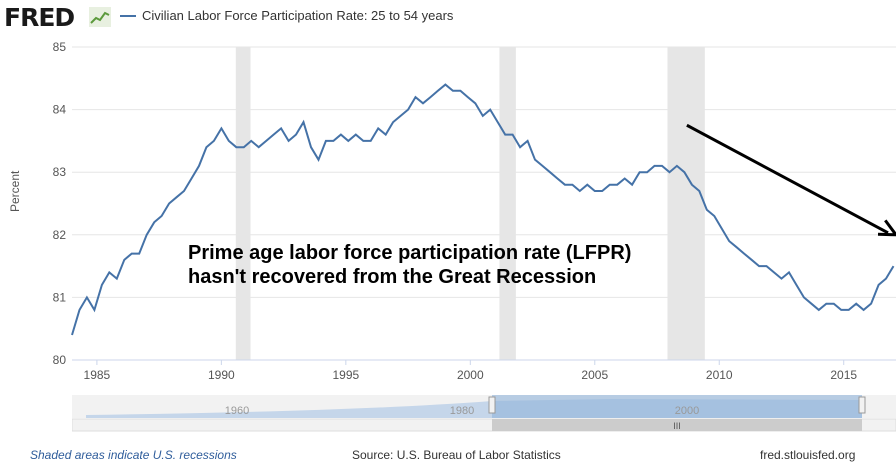  Describe the element at coordinates (470, 375) in the screenshot. I see `x-tick-label-2000: 2000` at that location.